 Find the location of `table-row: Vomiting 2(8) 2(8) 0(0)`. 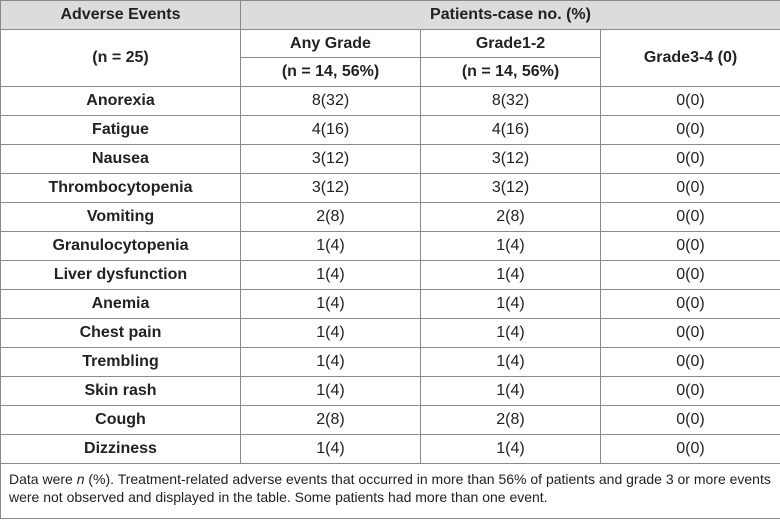

table-row: Vomiting 2(8) 2(8) 0(0) is located at coordinates (390, 217).